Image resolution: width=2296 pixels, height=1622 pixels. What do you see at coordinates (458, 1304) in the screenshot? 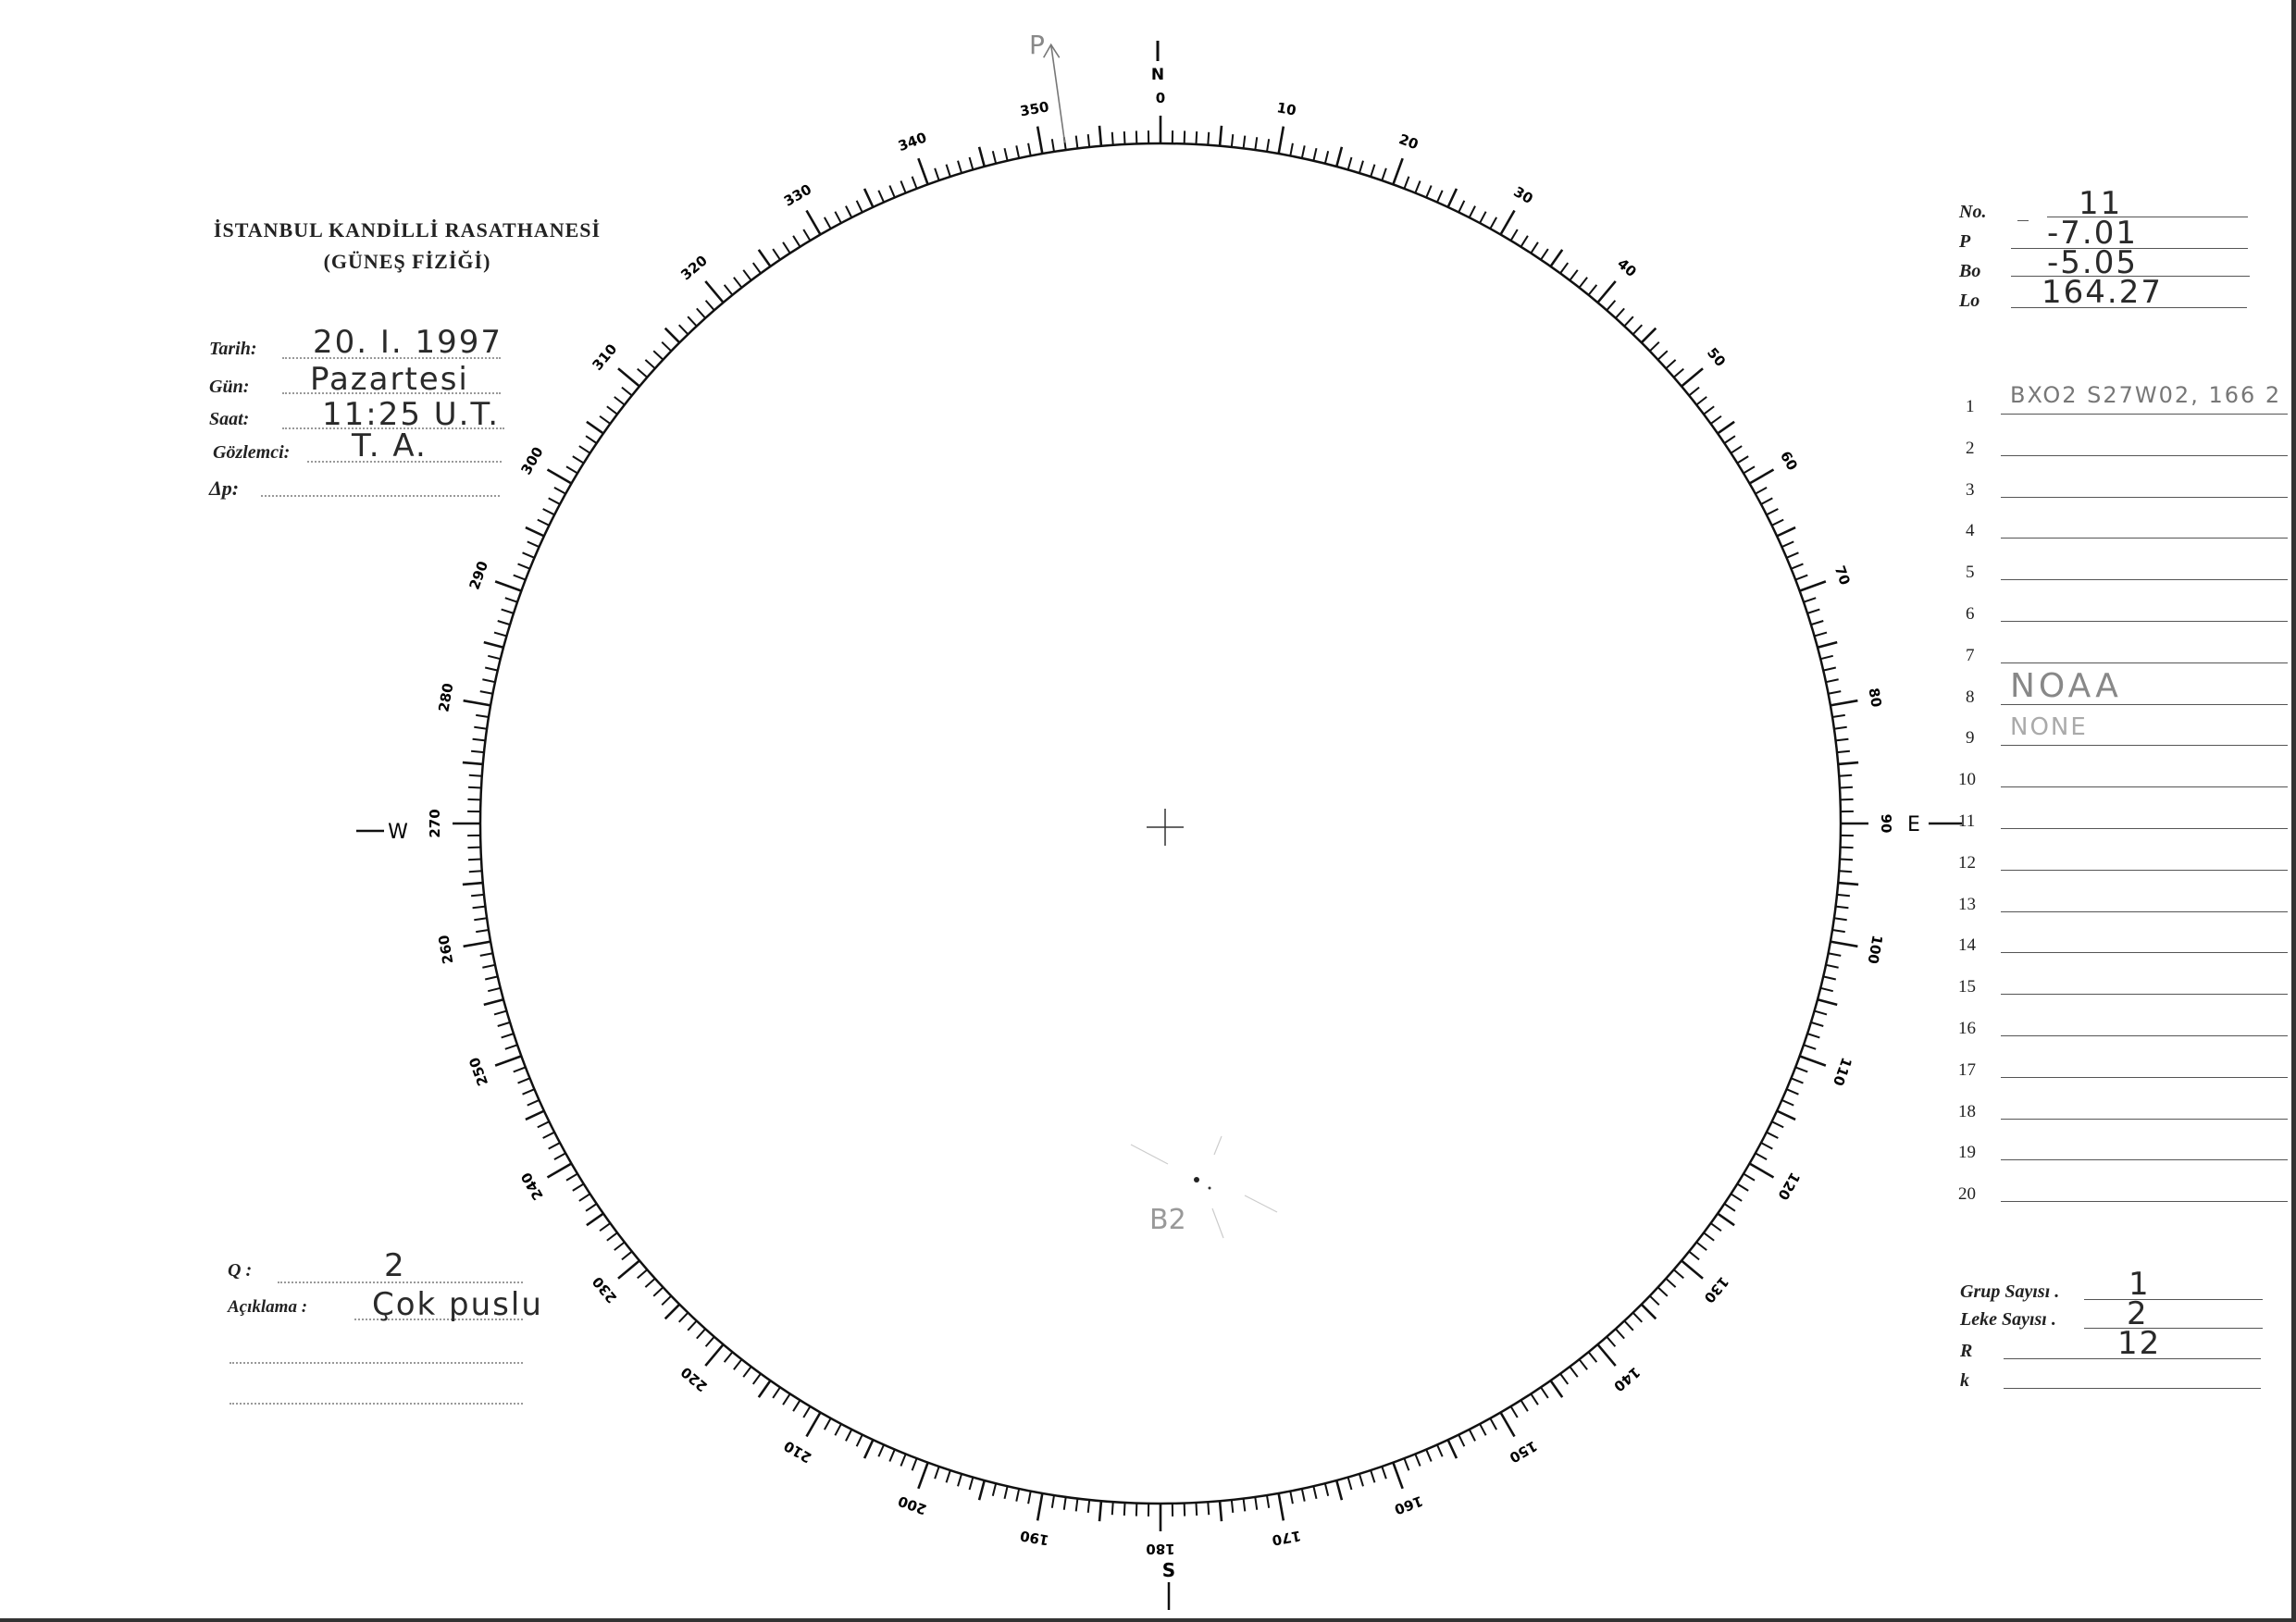
I see `aciklama-field: Çok puslu` at bounding box center [458, 1304].